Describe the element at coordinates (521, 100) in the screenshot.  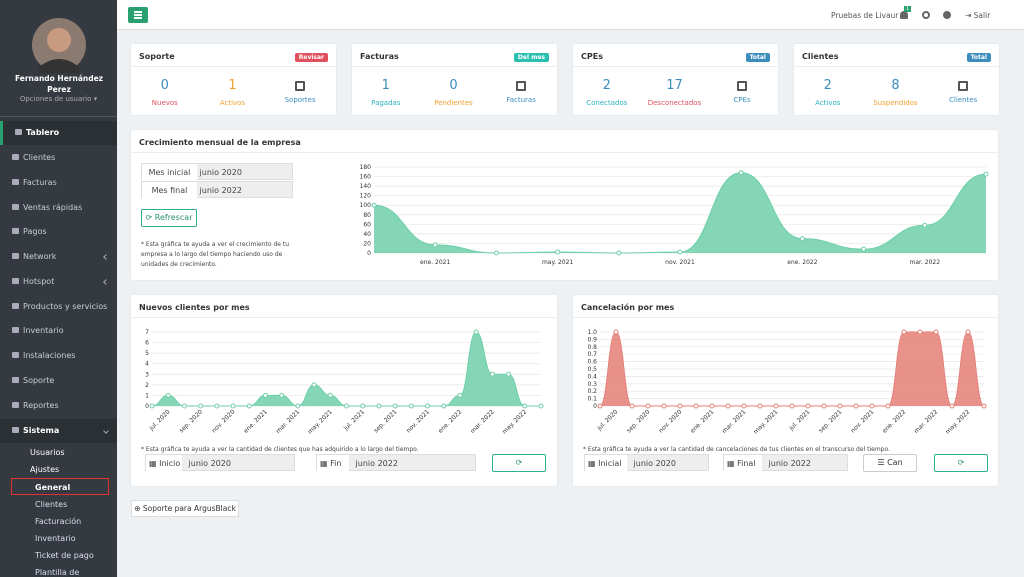
I see `link-label: Facturas` at that location.